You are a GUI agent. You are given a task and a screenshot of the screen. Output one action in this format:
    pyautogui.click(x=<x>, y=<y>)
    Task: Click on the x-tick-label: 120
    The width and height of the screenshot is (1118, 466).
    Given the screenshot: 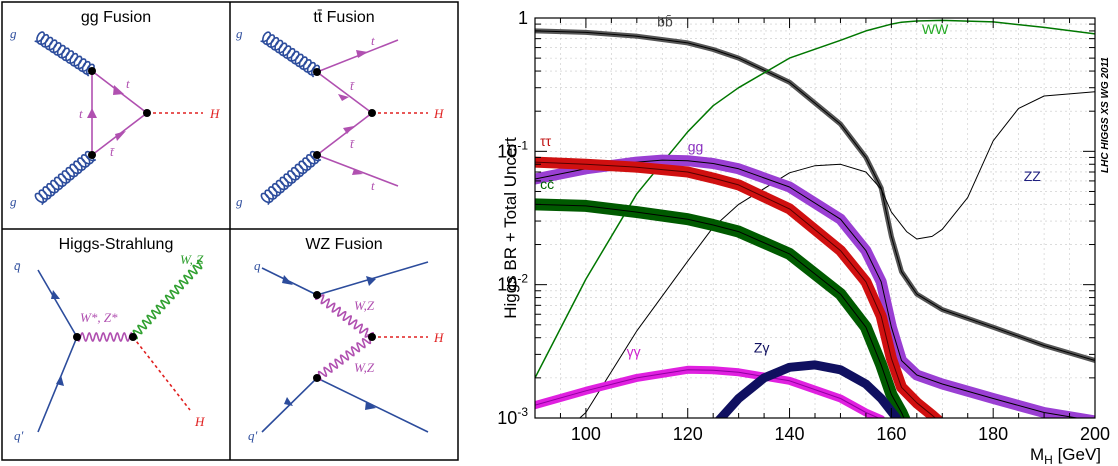 What is the action you would take?
    pyautogui.click(x=688, y=434)
    